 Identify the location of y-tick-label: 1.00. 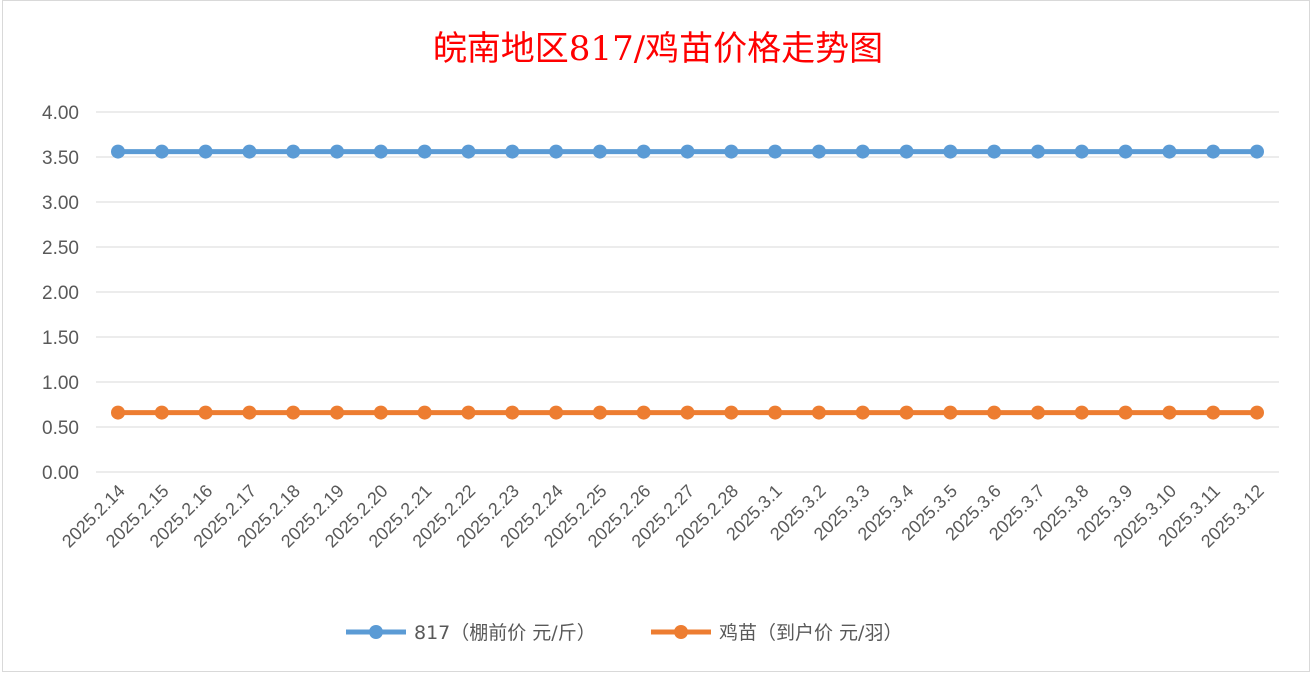
(60, 383).